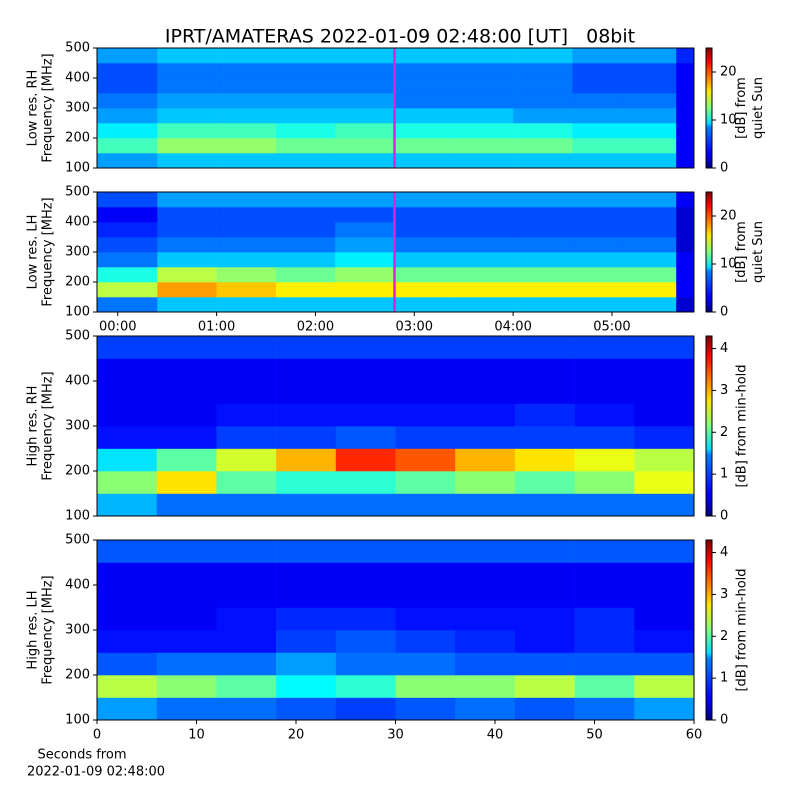  Describe the element at coordinates (594, 735) in the screenshot. I see `x-tick-label: 50` at that location.